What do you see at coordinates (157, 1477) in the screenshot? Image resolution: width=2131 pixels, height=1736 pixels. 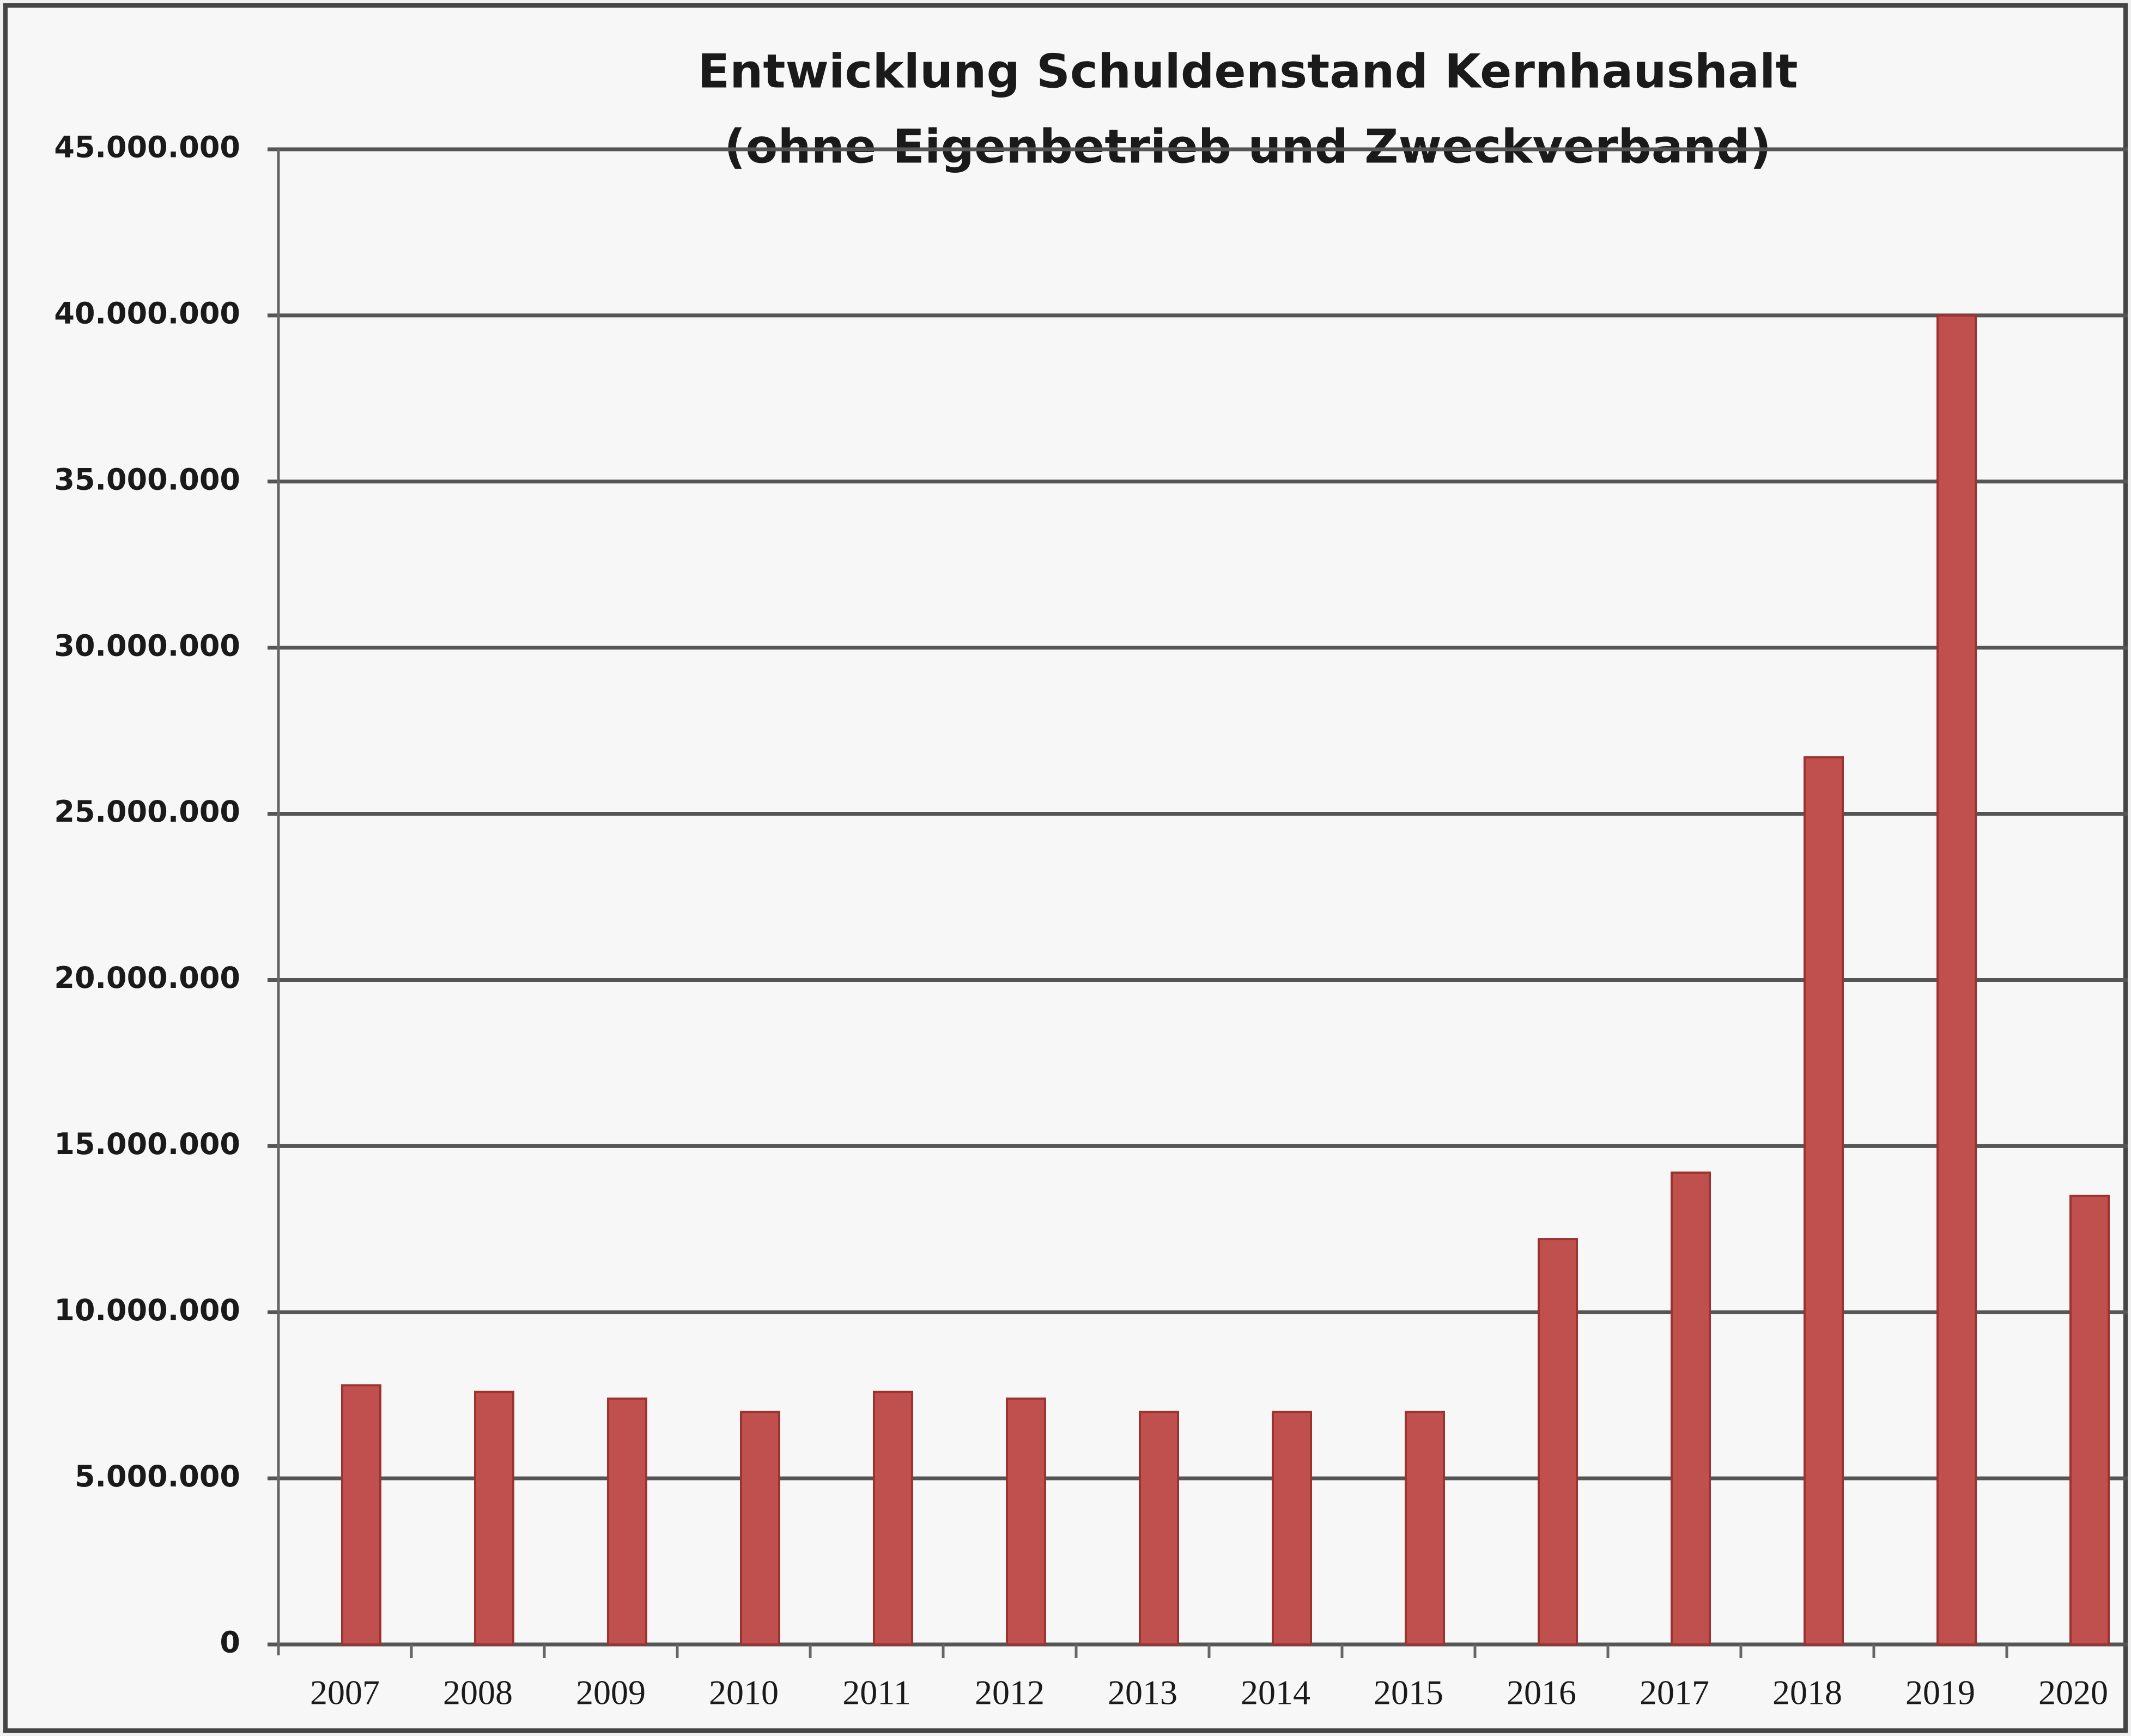 I see `y-tick-label: 5.000.000` at bounding box center [157, 1477].